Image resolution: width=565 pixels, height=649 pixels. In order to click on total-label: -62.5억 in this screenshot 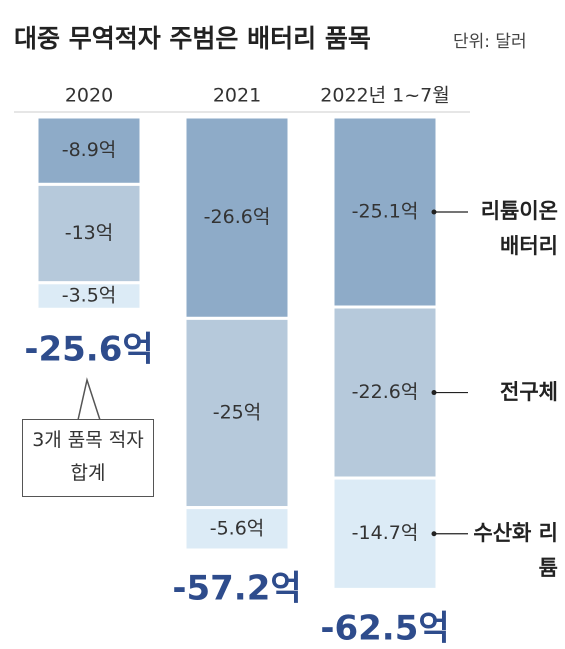, I will do `click(384, 629)`.